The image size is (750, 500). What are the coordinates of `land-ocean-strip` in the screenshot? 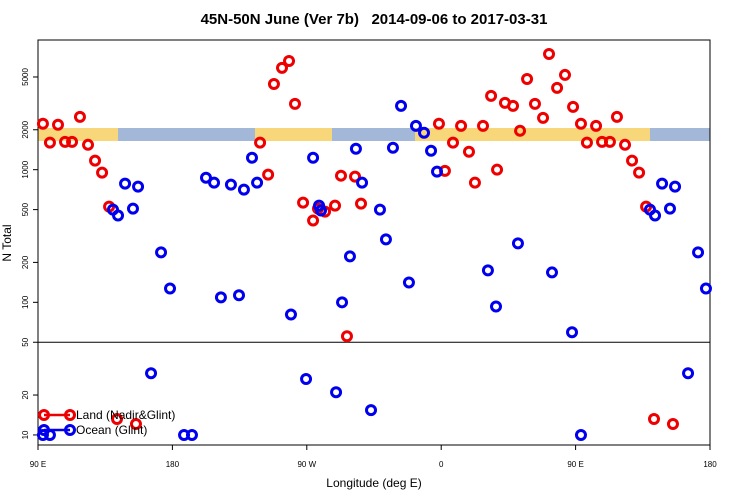 It's located at (374, 134).